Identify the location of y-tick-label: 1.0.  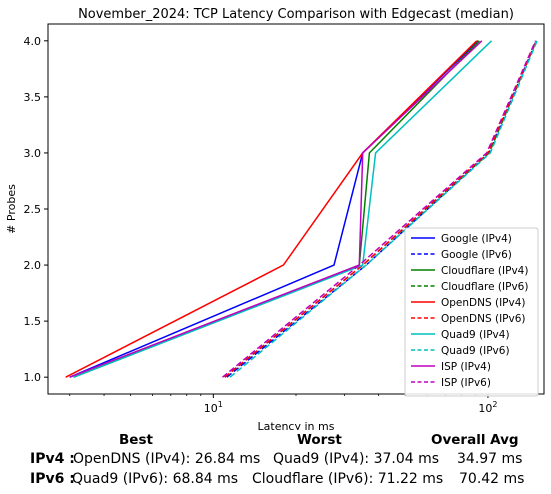
(33, 377).